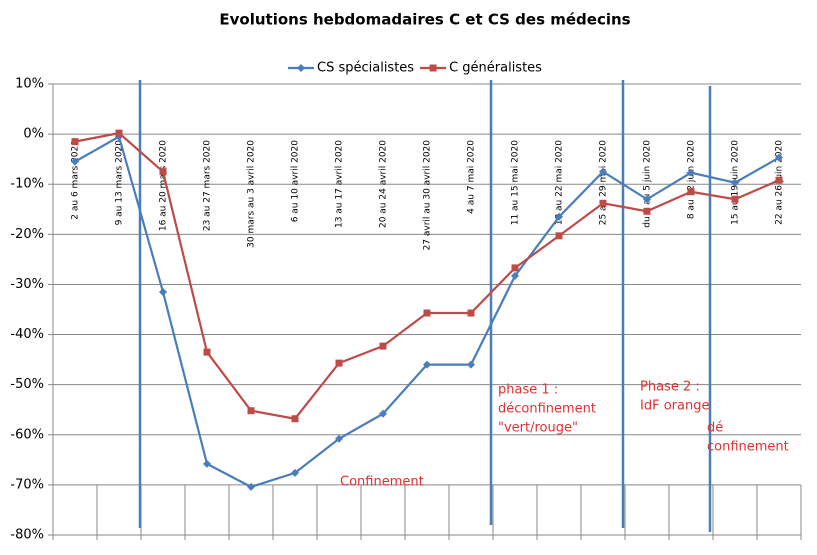 This screenshot has width=817, height=555. Describe the element at coordinates (648, 184) in the screenshot. I see `x-tick-label: du 1 au 5 juin 2020` at that location.